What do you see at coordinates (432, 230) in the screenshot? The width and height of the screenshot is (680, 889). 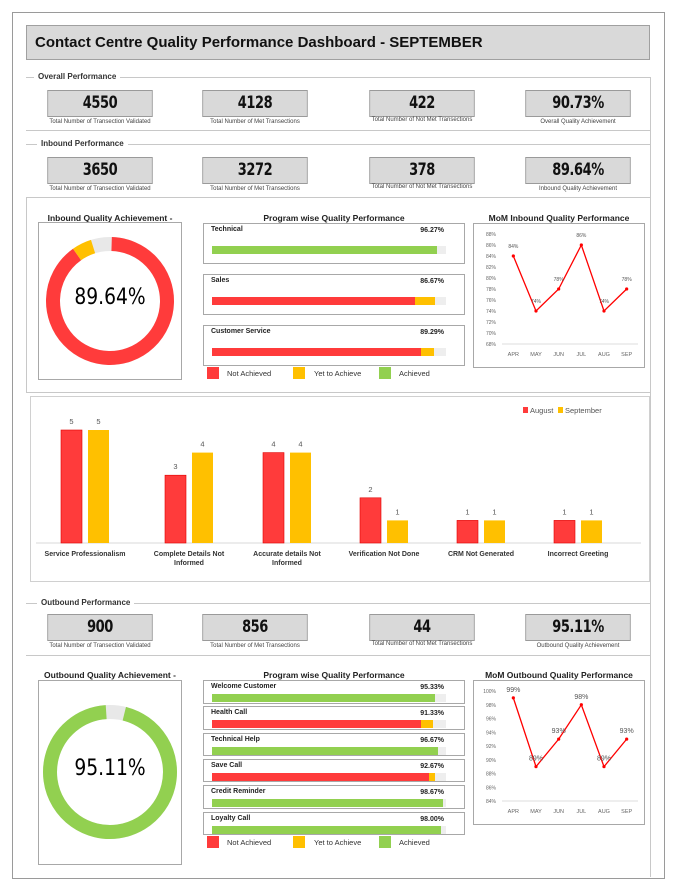 I see `program-value: 96.27%` at bounding box center [432, 230].